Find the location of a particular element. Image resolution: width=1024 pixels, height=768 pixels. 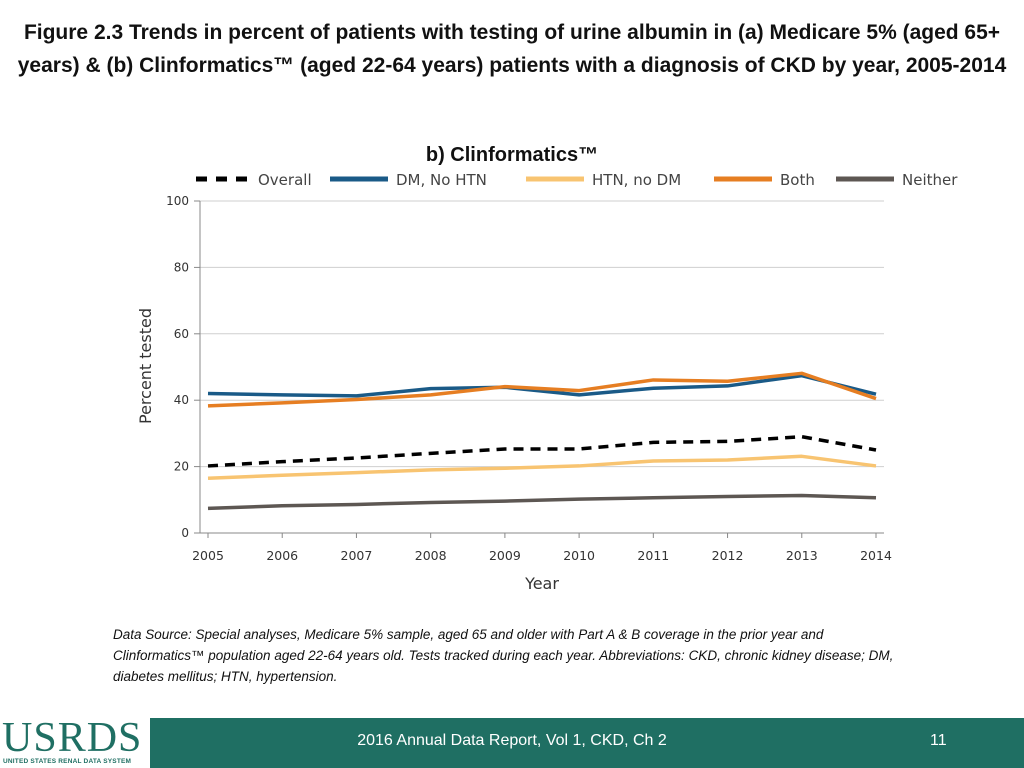

series-line-both is located at coordinates (542, 389).